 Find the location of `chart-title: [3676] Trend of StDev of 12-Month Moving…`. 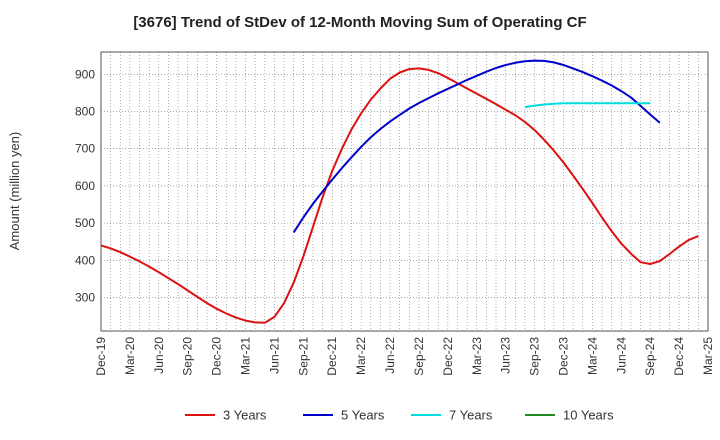

chart-title: [3676] Trend of StDev of 12-Month Moving… is located at coordinates (360, 22).